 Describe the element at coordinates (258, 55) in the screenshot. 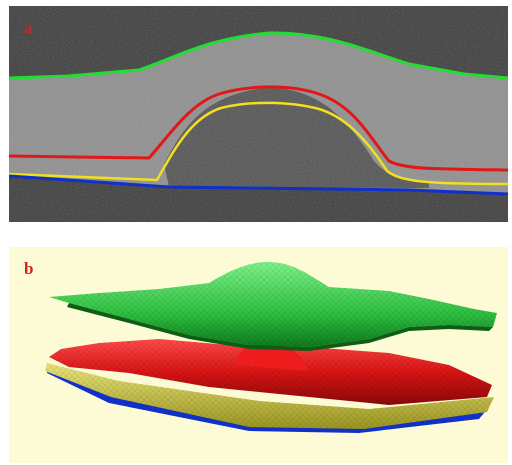

I see `boundary-top-green` at that location.